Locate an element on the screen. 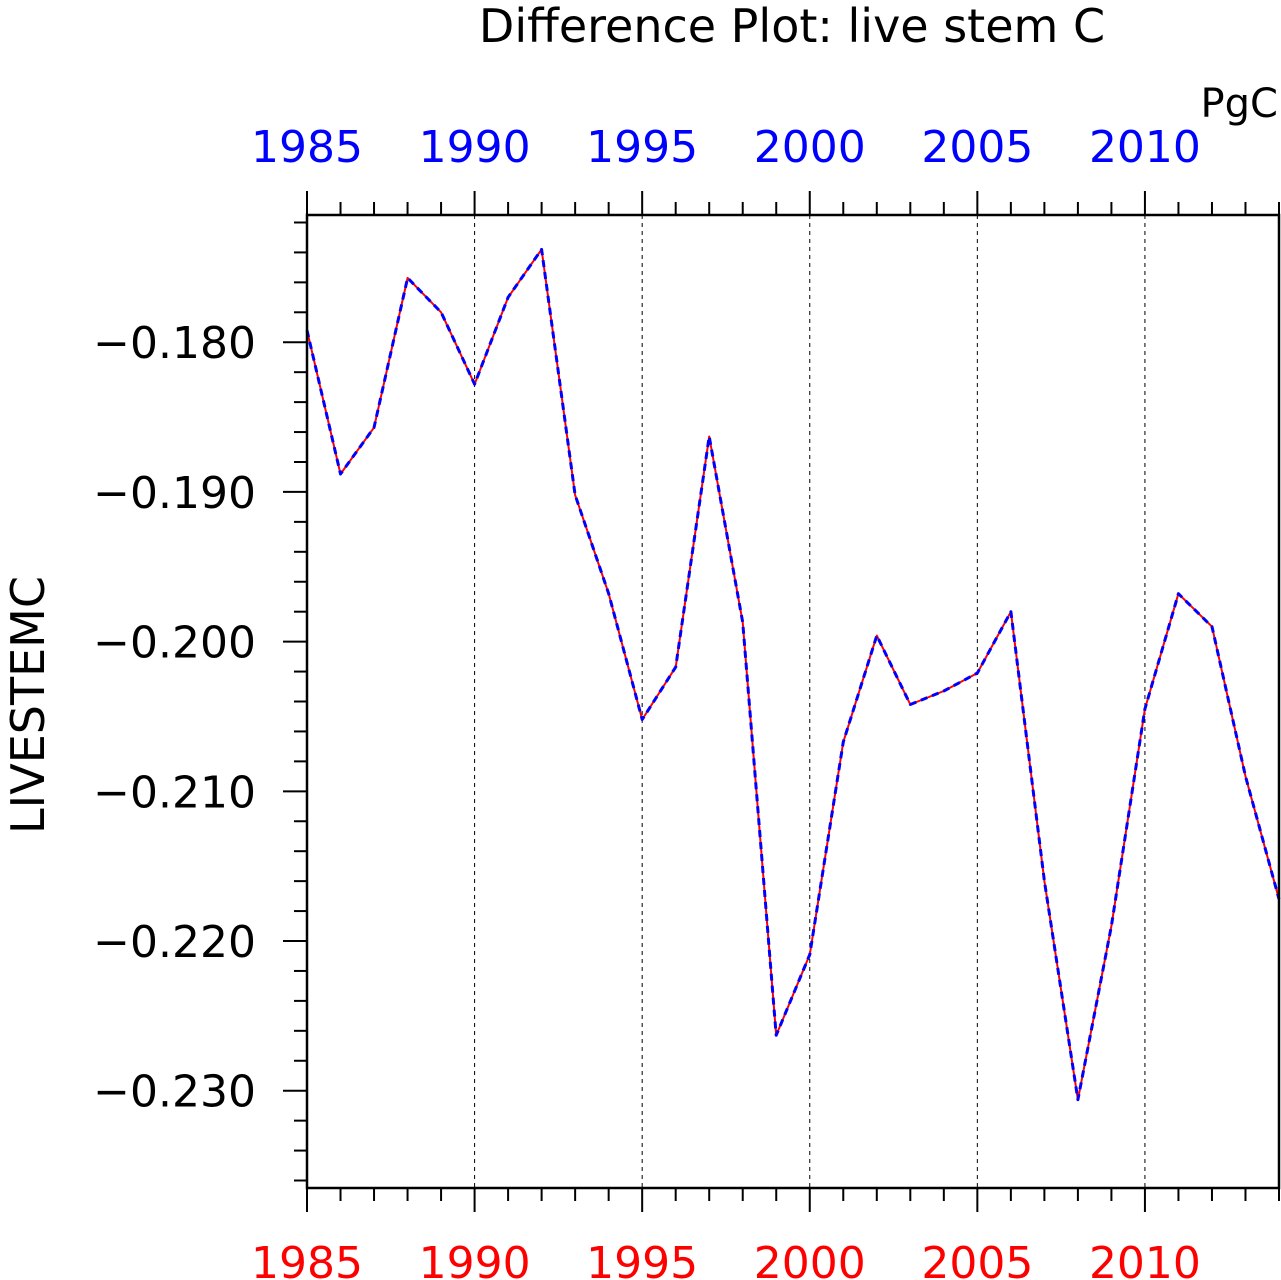 The width and height of the screenshot is (1281, 1280). x-tick-label-bottom: 2010 is located at coordinates (1145, 1259).